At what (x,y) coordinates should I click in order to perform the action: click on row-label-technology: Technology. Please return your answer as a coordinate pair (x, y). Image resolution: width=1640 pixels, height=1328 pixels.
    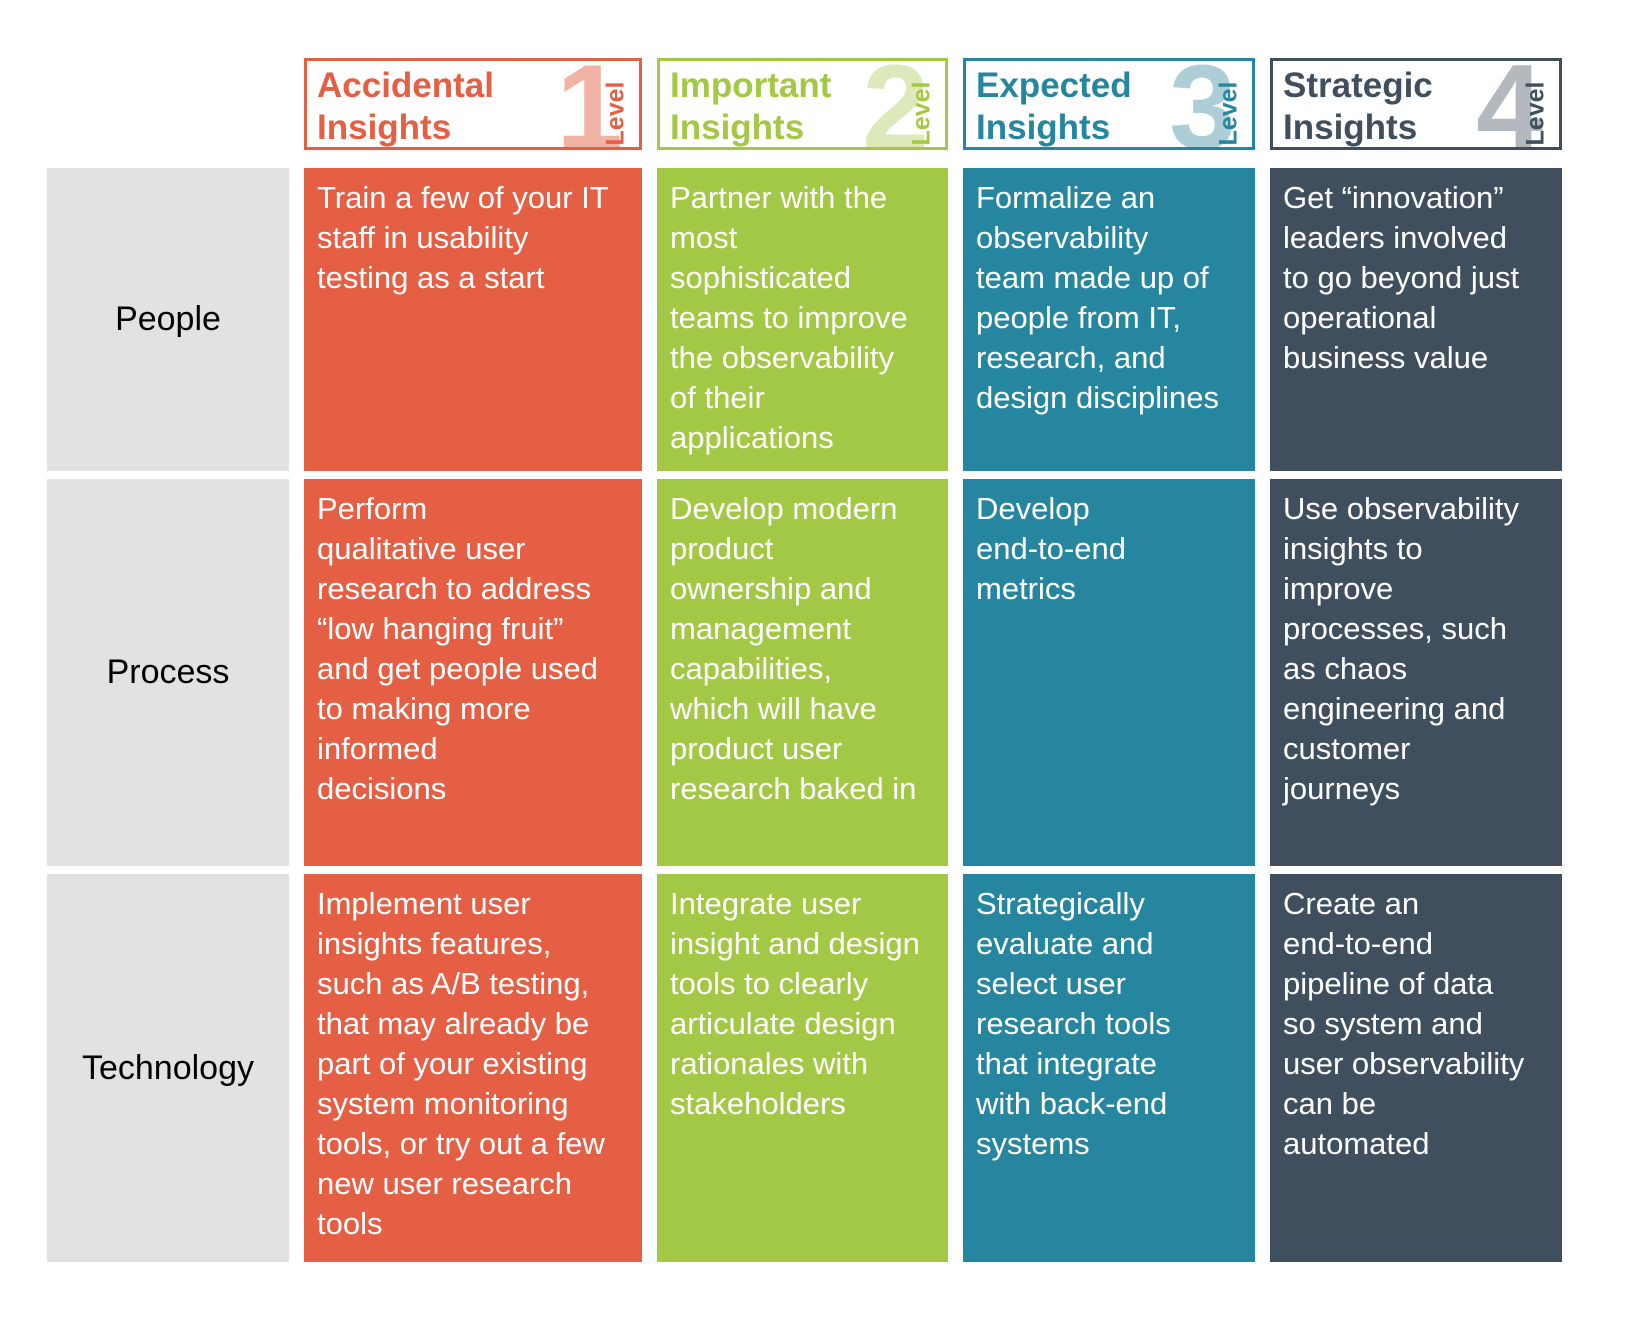
    Looking at the image, I should click on (168, 1068).